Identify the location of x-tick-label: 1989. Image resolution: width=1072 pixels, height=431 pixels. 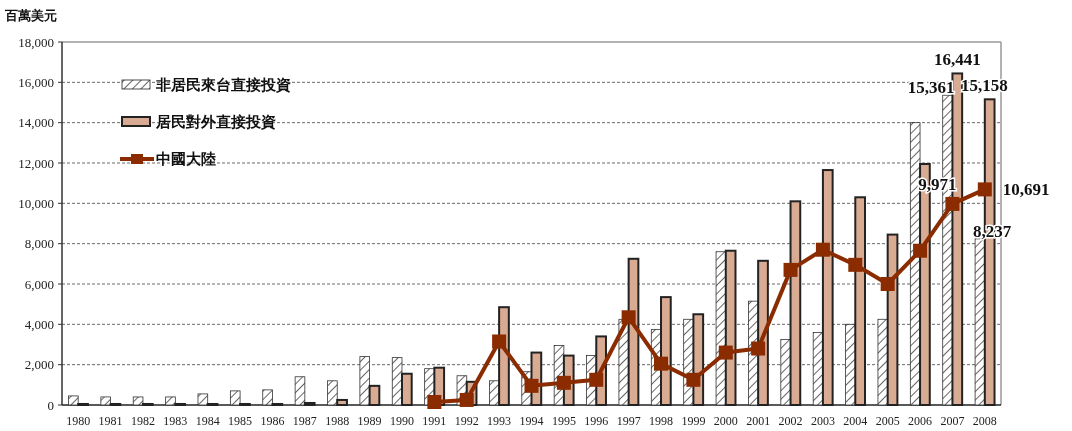
(369, 421).